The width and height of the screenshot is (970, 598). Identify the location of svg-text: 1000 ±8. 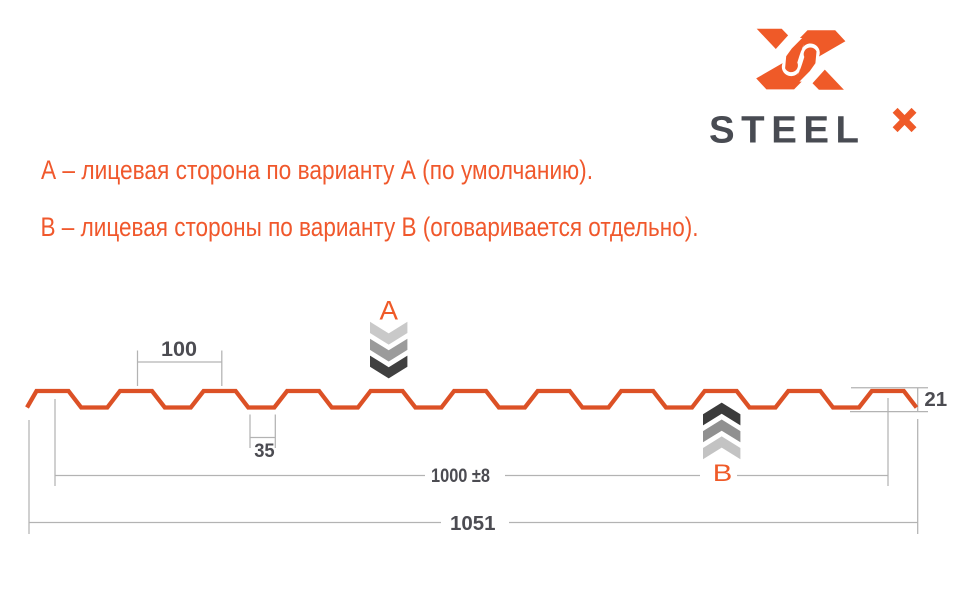
(460, 476).